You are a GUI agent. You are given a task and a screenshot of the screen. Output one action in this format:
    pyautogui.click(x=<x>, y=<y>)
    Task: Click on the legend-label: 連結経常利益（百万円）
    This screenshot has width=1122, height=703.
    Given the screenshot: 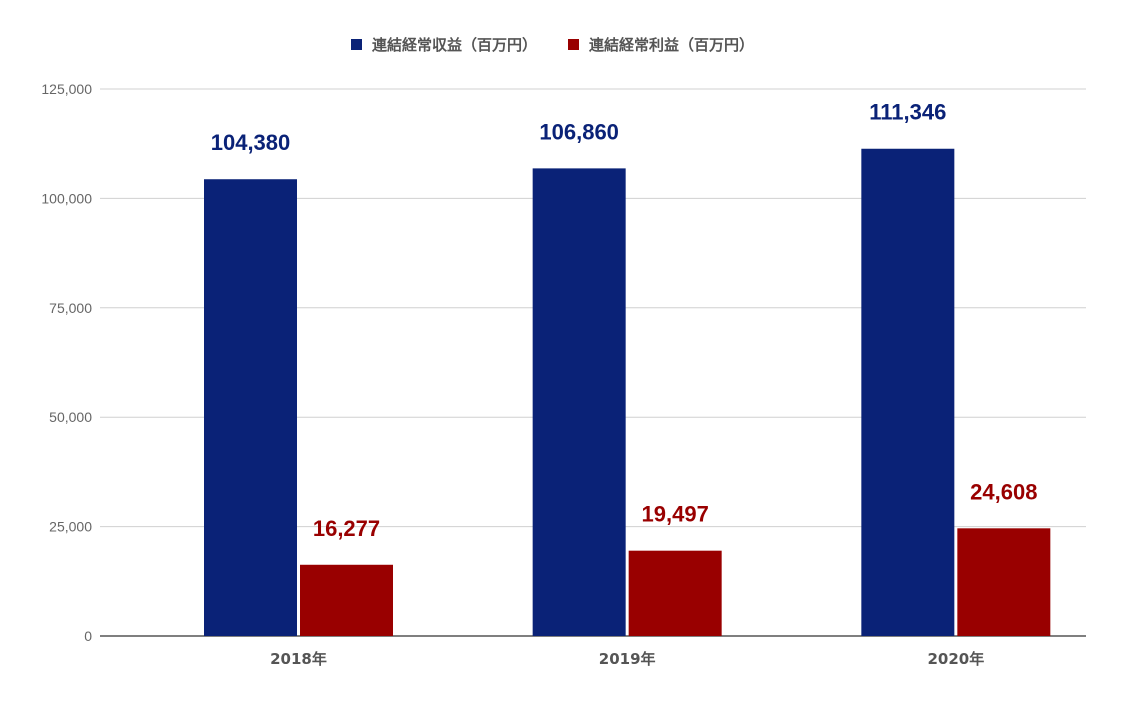 What is the action you would take?
    pyautogui.click(x=671, y=45)
    